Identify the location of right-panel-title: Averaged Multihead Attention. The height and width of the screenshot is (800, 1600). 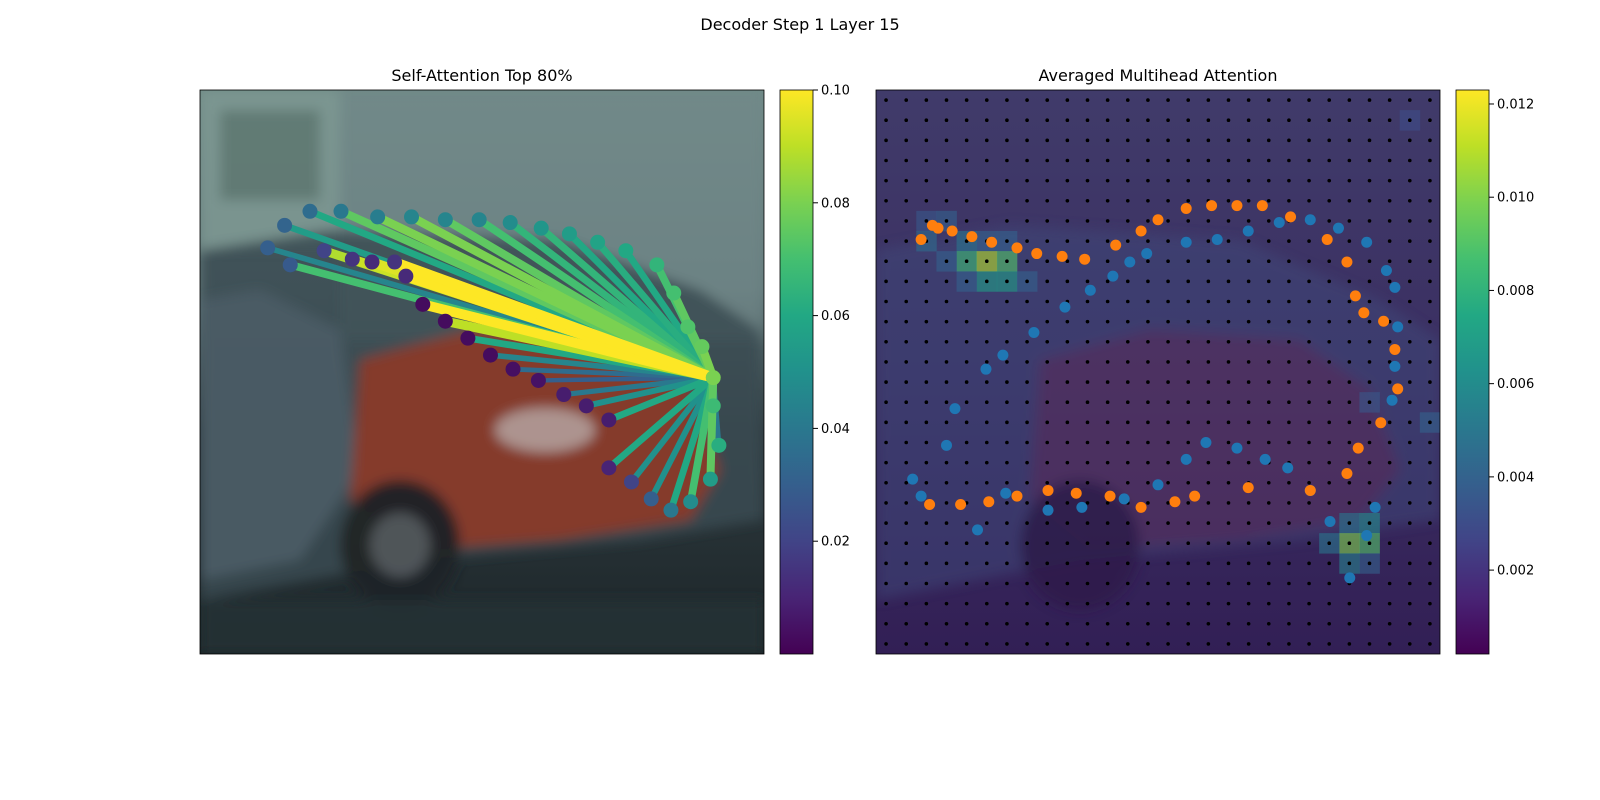
(1158, 75).